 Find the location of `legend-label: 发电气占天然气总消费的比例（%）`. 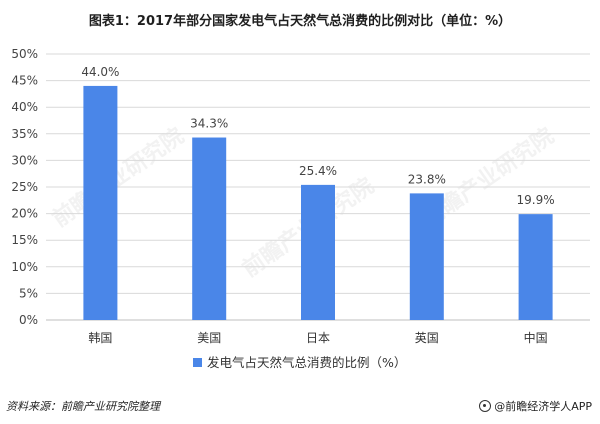

legend-label: 发电气占天然气总消费的比例（%） is located at coordinates (306, 362).